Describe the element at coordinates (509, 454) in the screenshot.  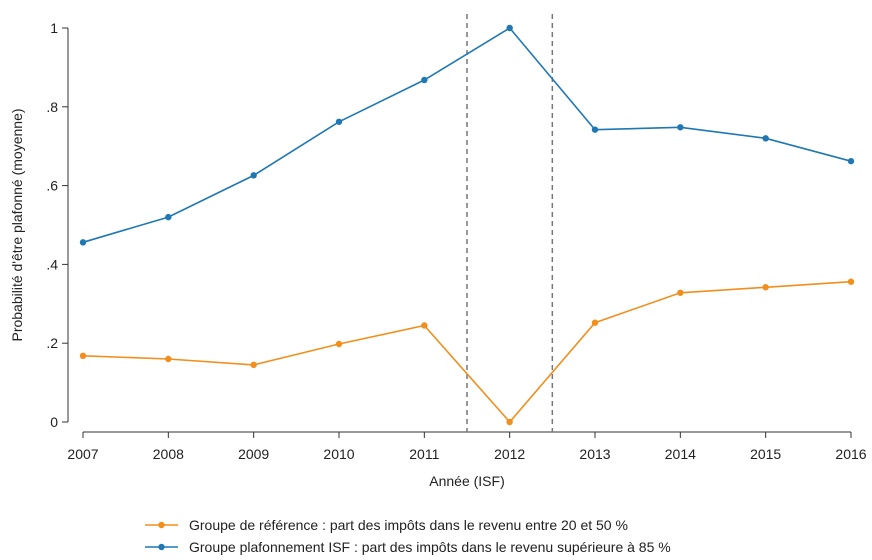
I see `x-tick-label: 2012` at that location.